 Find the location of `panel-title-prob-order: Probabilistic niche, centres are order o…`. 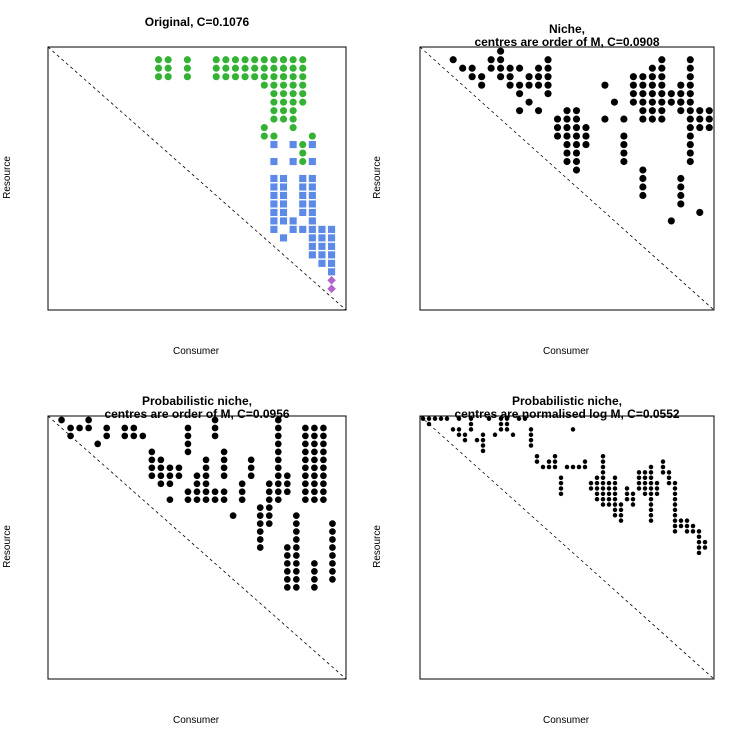

panel-title-prob-order: Probabilistic niche, centres are order o… is located at coordinates (197, 401).